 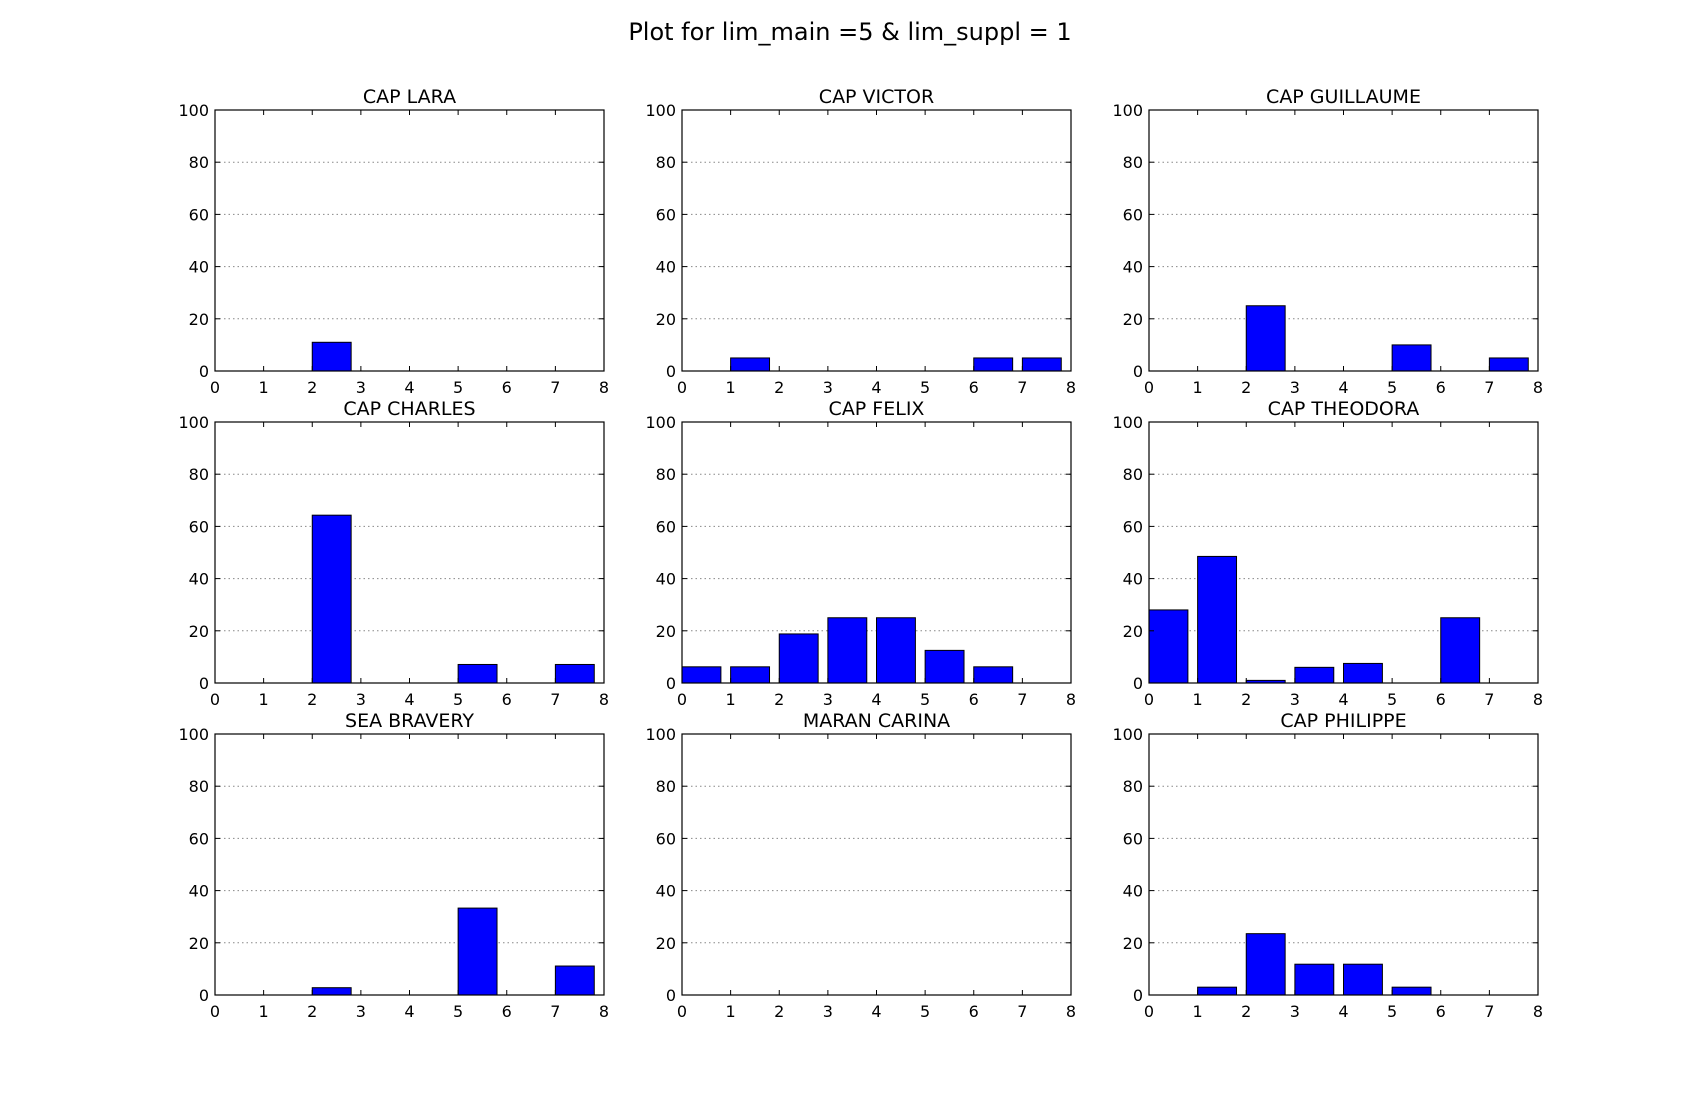 I want to click on subplot-title: CAP GUILLAUME, so click(x=1343, y=97).